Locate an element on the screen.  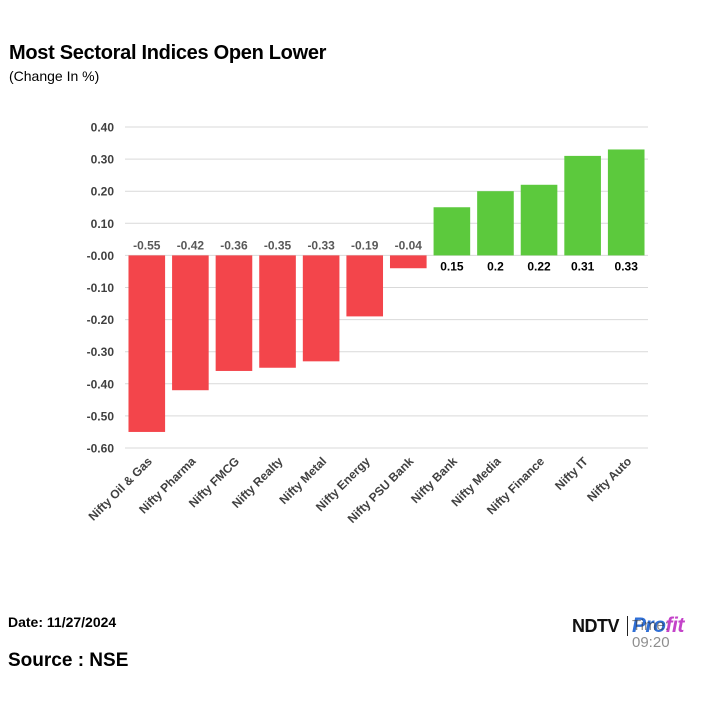
y-tick-label: 0.10 is located at coordinates (103, 224).